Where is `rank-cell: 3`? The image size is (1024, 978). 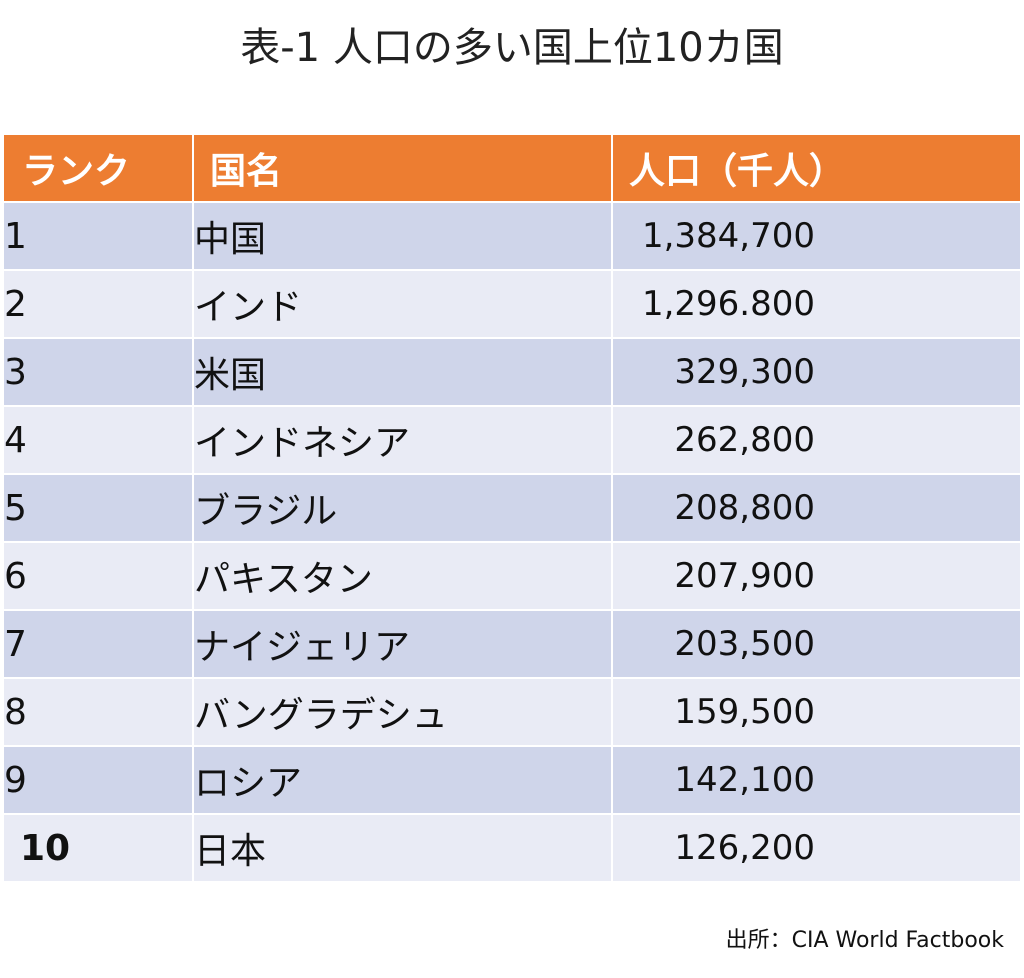
rank-cell: 3 is located at coordinates (98, 372).